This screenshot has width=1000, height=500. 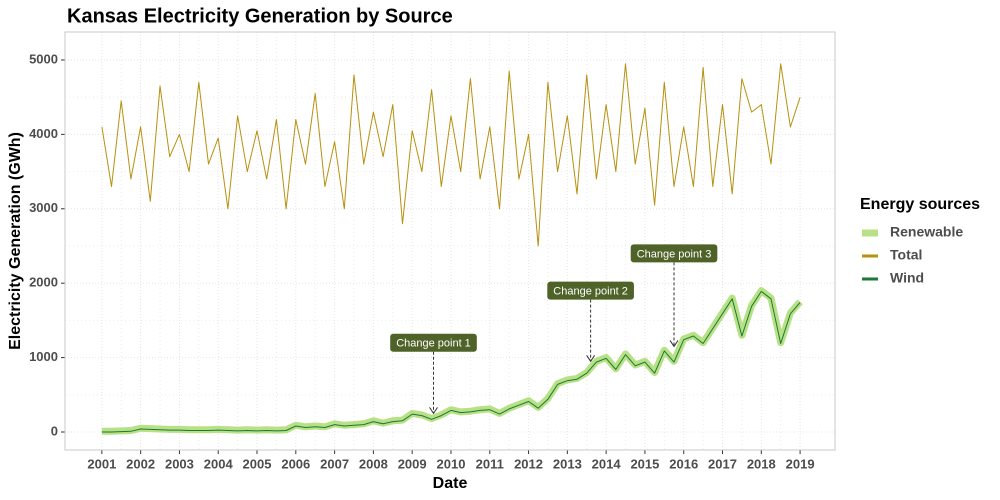 I want to click on annotation-label: Change point 1, so click(x=433, y=344).